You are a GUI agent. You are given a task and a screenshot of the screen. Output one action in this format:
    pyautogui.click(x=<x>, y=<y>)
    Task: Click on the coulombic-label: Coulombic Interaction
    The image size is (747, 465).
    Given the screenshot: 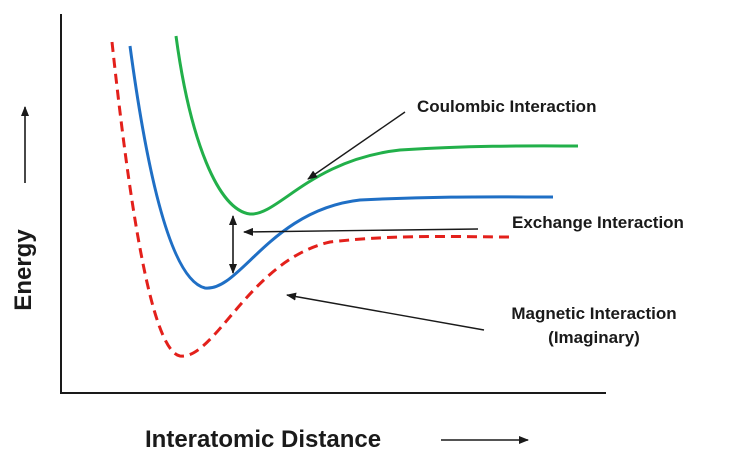 What is the action you would take?
    pyautogui.click(x=506, y=106)
    